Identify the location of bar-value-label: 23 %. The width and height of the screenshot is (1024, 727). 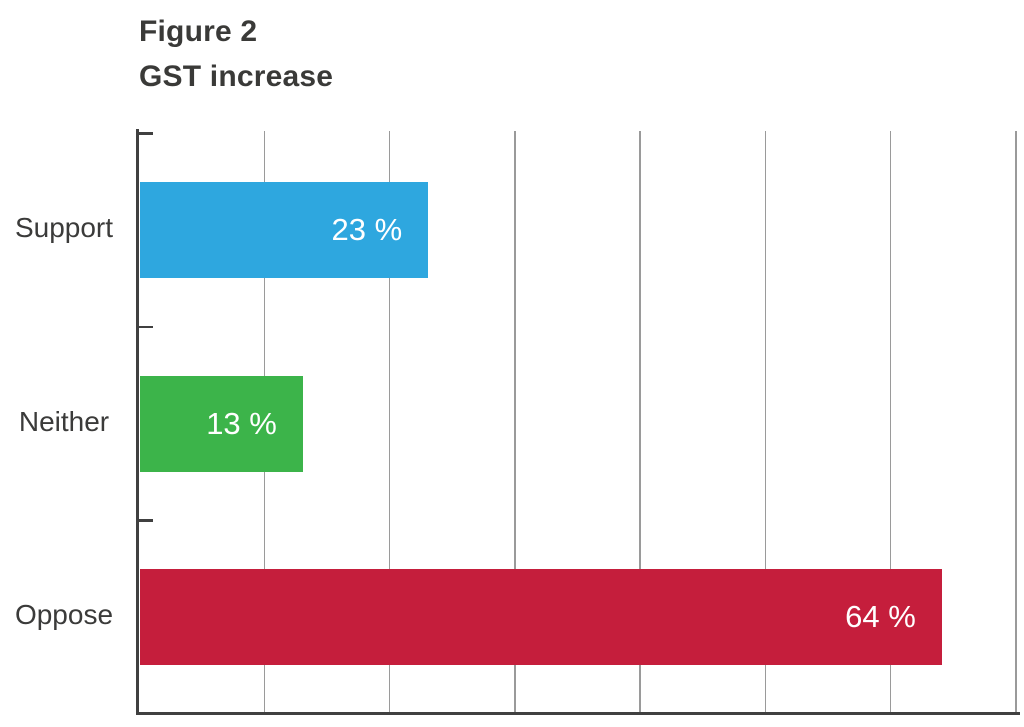
(367, 229).